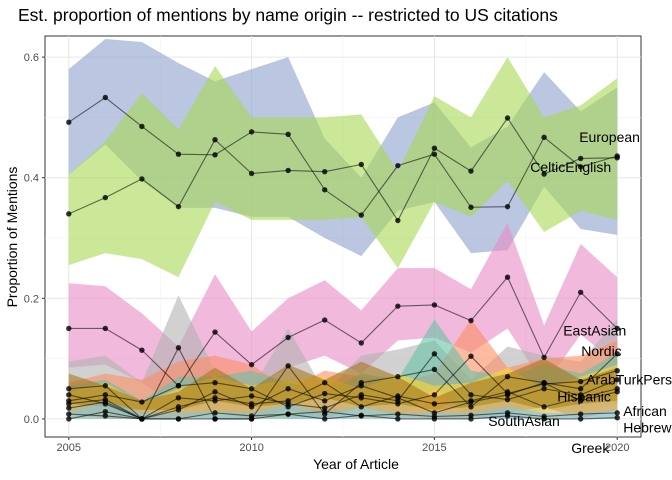  What do you see at coordinates (251, 448) in the screenshot?
I see `x-tick-label: 2010` at bounding box center [251, 448].